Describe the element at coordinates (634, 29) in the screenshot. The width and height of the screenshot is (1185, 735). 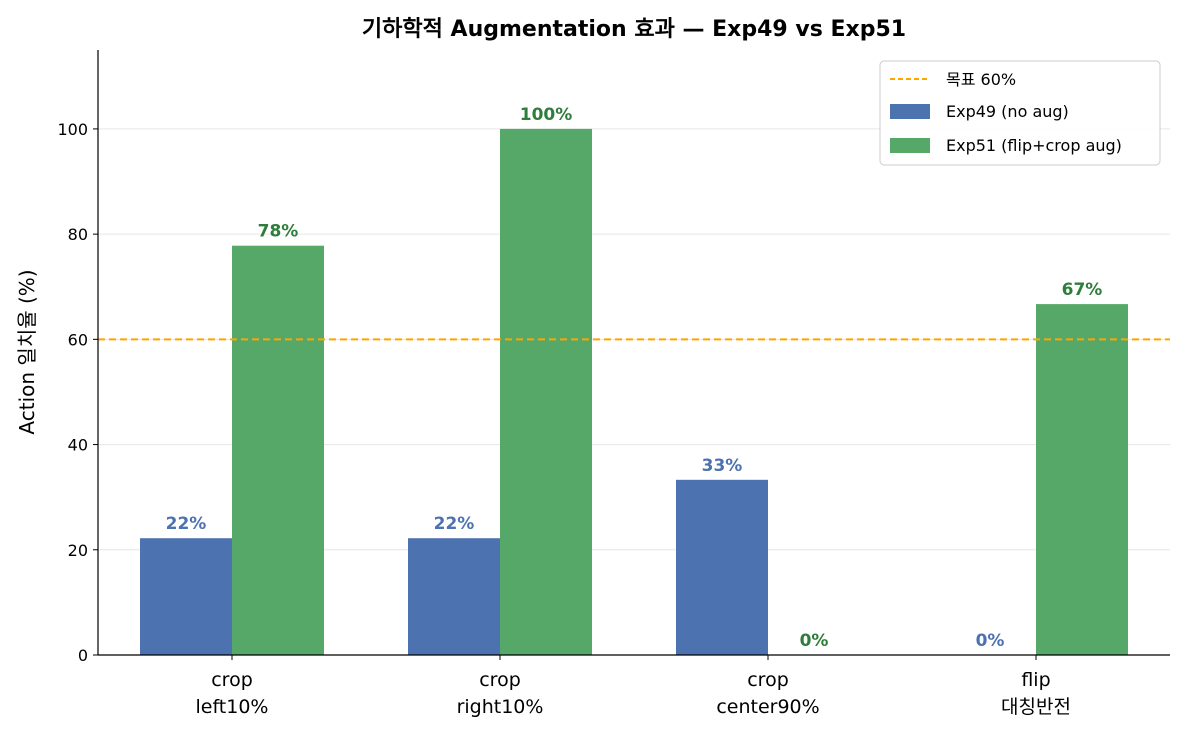
I see `chart-title: 기하학적 Augmentation 효과 — Exp49 vs Exp51` at that location.